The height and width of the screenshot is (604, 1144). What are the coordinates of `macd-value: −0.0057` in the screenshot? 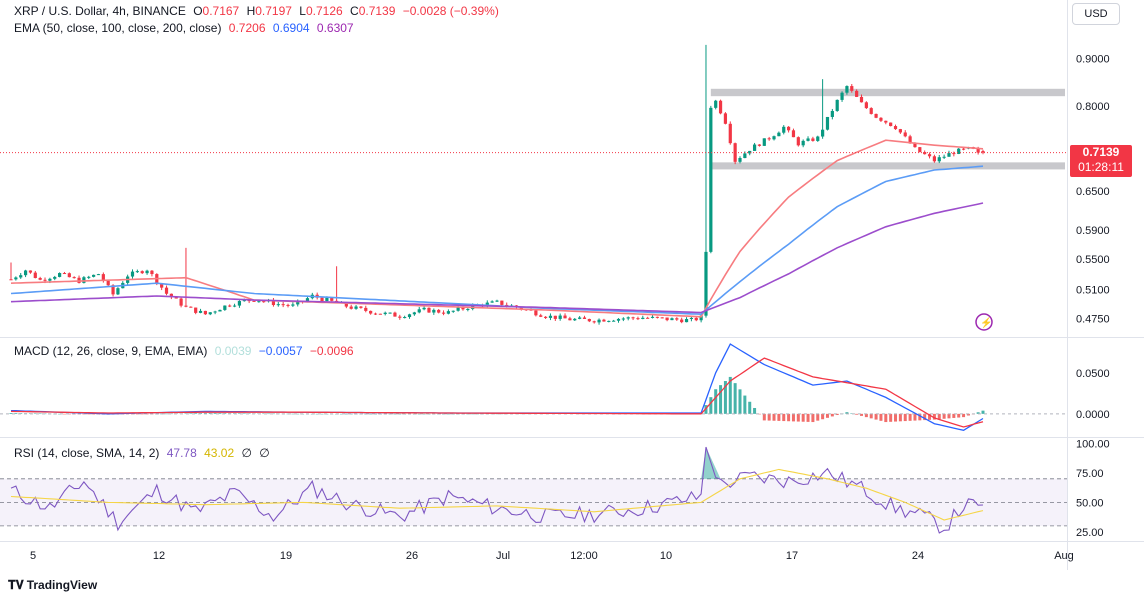 It's located at (280, 351).